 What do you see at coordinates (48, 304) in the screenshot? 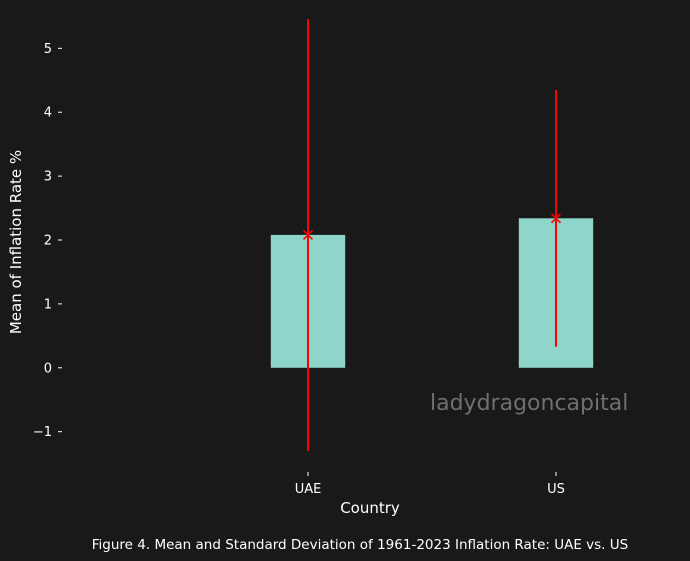
I see `y-tick-label: 1` at bounding box center [48, 304].